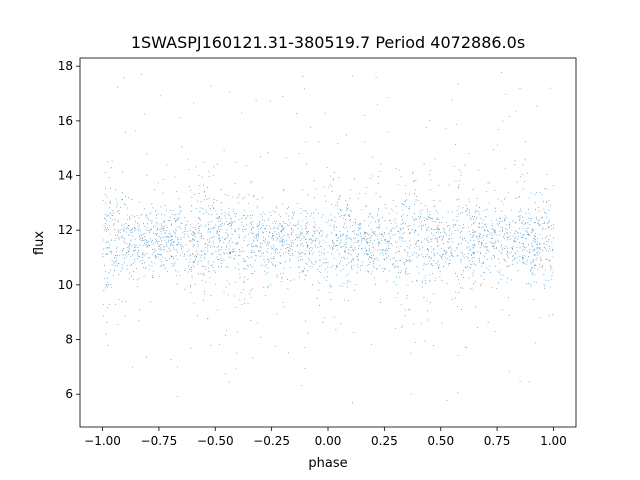  I want to click on y-tick-label: 8, so click(69, 340).